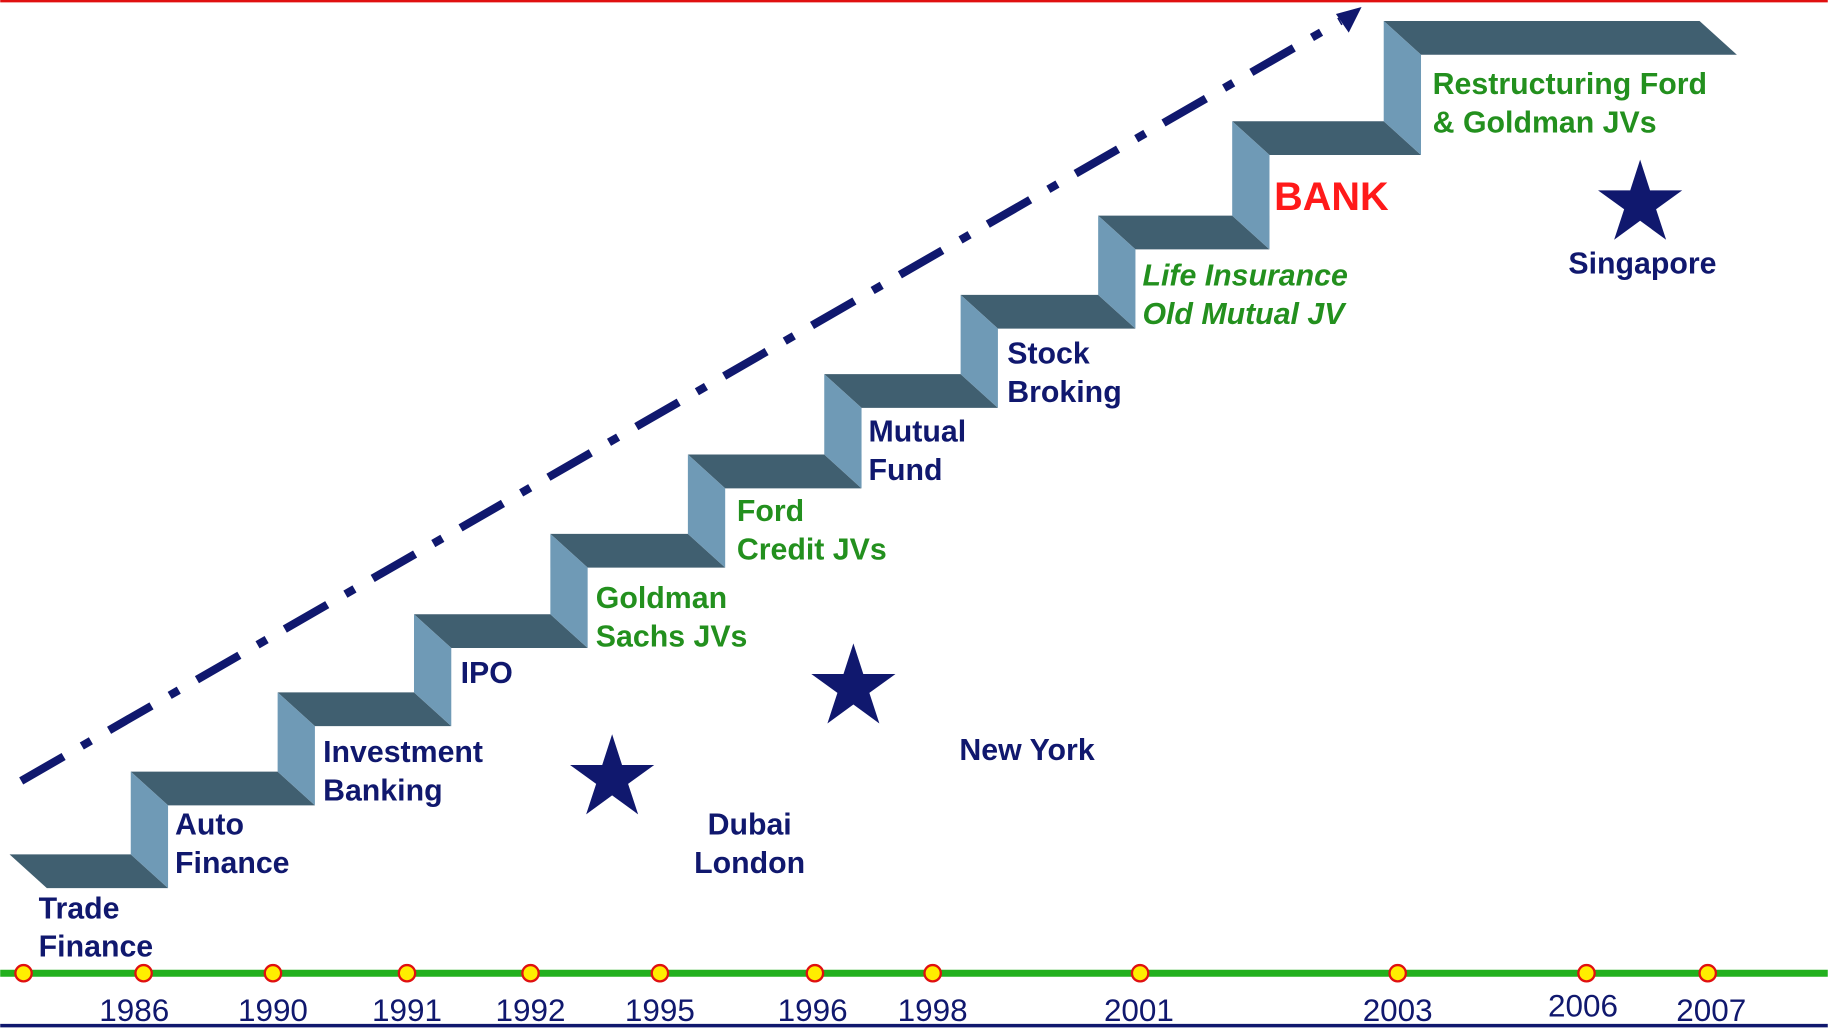 The height and width of the screenshot is (1028, 1828). Describe the element at coordinates (660, 1010) in the screenshot. I see `year-label: 1995` at that location.